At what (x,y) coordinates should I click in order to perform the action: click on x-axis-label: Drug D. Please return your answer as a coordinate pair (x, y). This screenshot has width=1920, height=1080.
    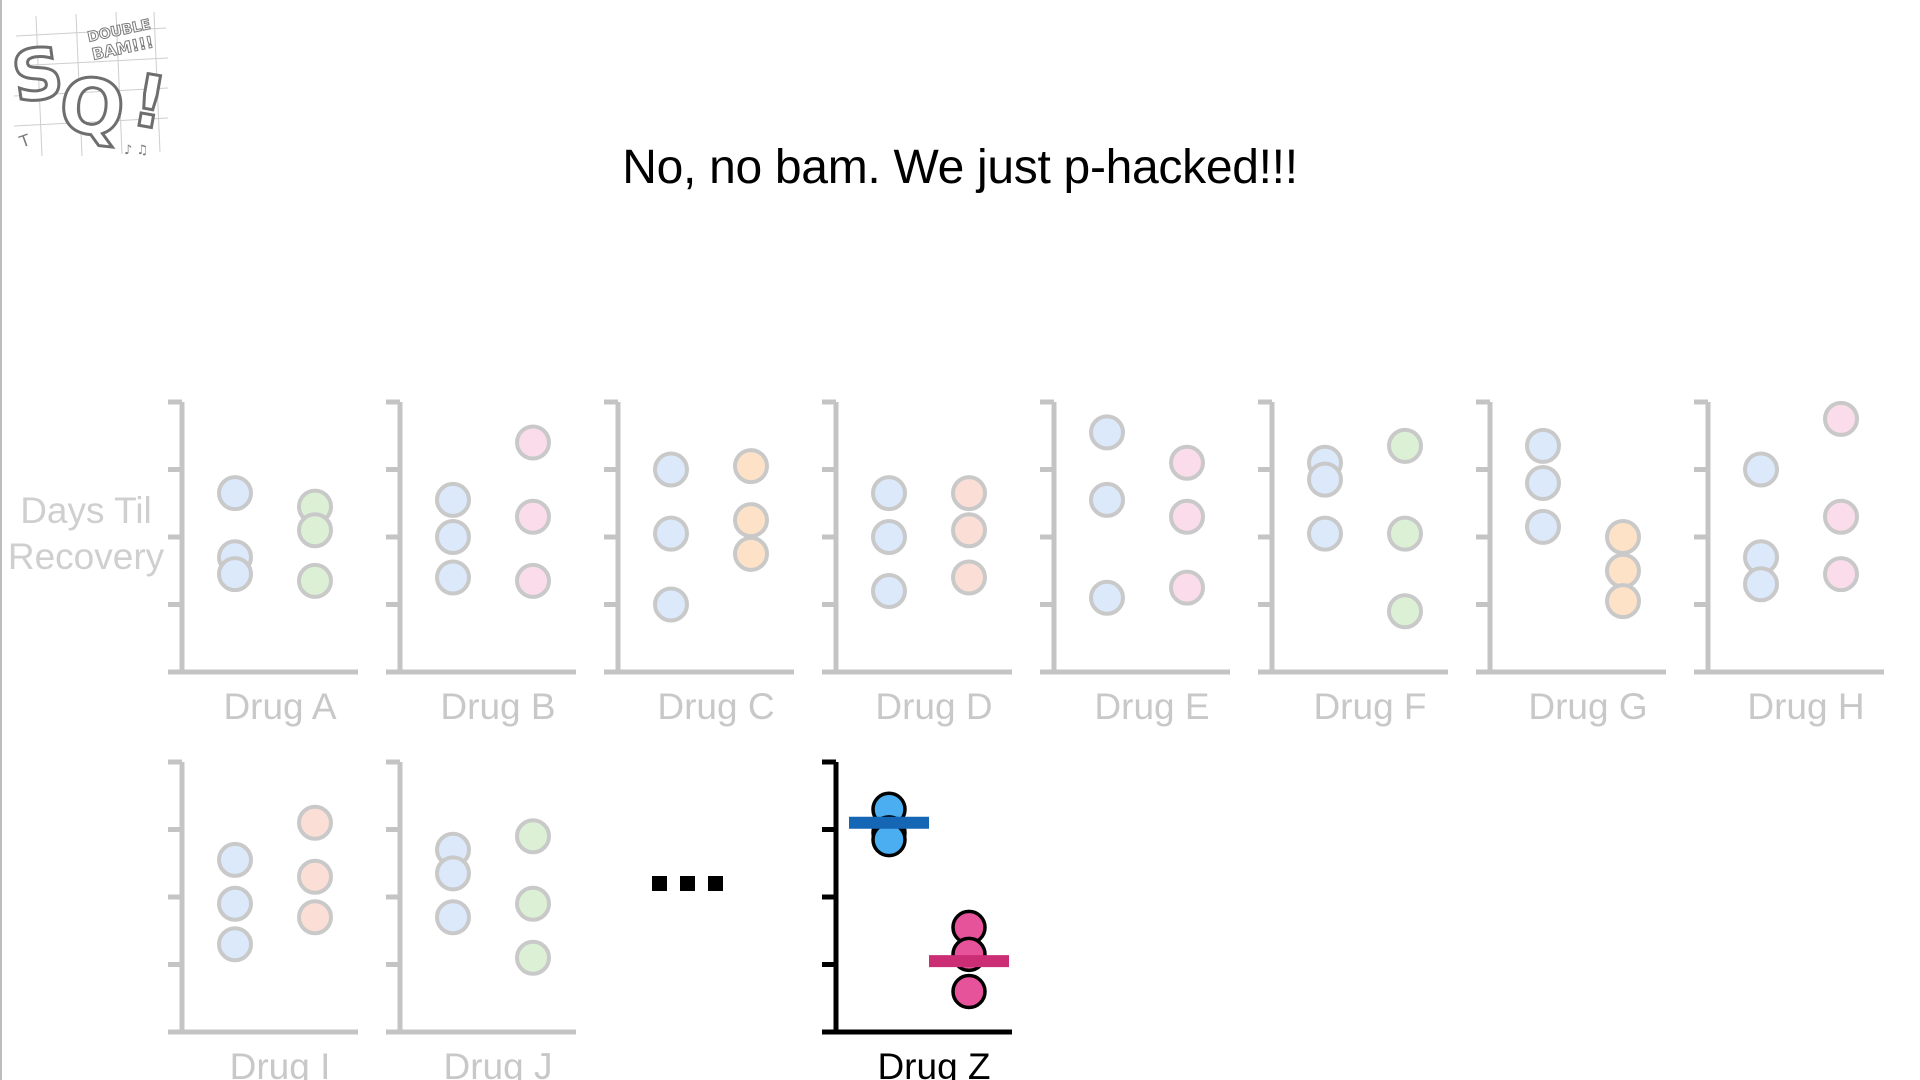
    Looking at the image, I should click on (933, 706).